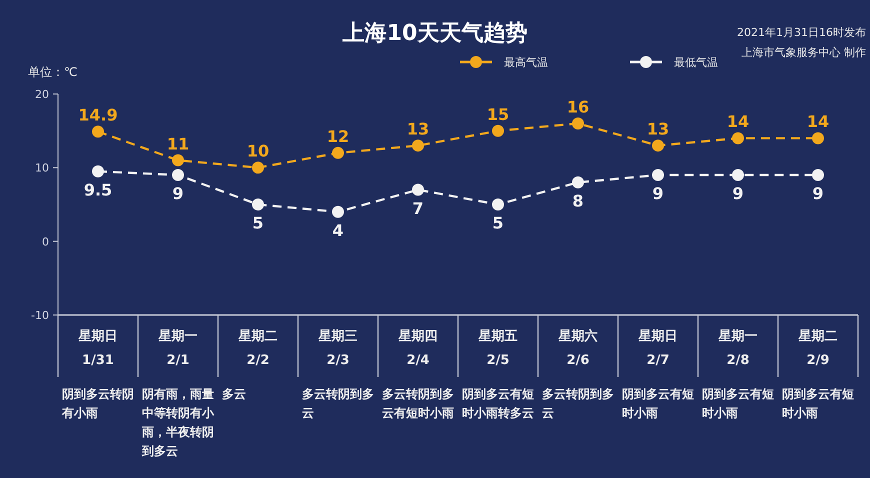  Describe the element at coordinates (418, 348) in the screenshot. I see `x-tick-label: 星期四 2/4` at that location.